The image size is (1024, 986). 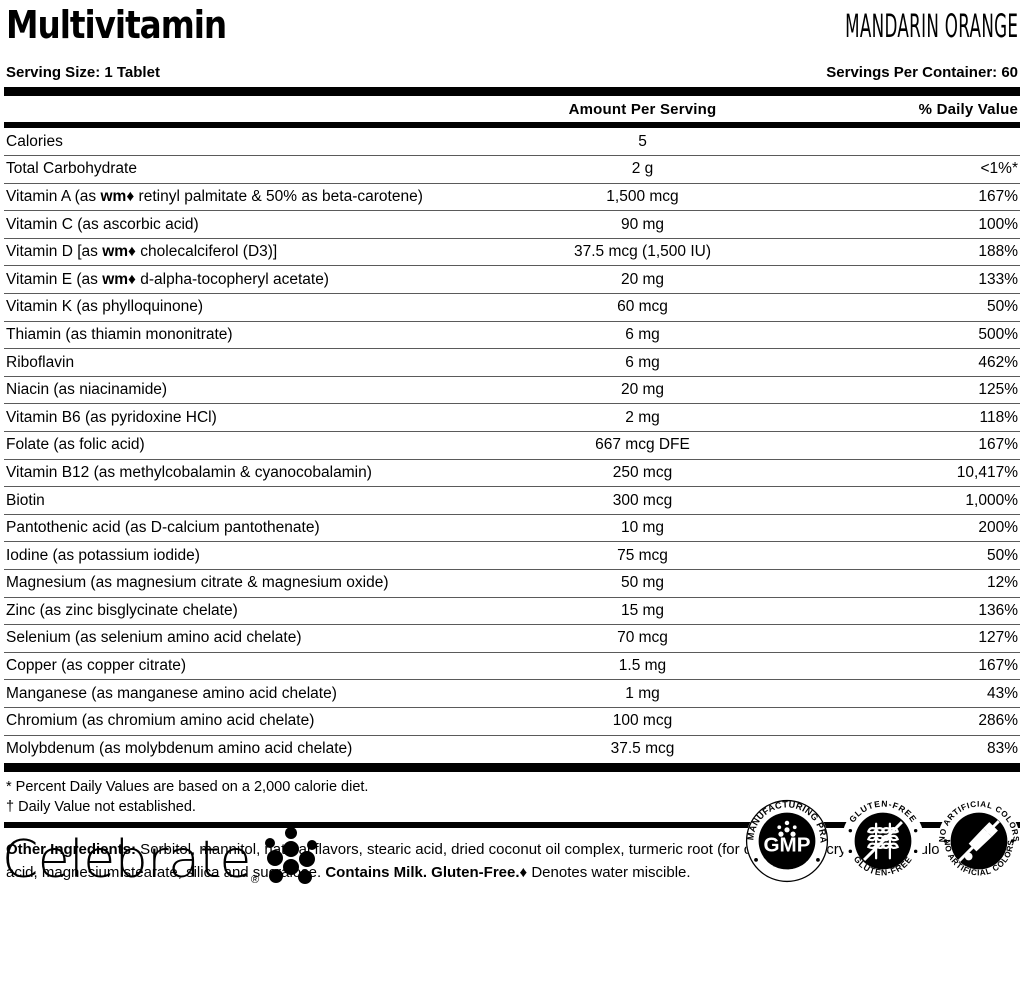 What do you see at coordinates (512, 109) in the screenshot?
I see `column-header-row: Amount Per Serving % Daily Value` at bounding box center [512, 109].